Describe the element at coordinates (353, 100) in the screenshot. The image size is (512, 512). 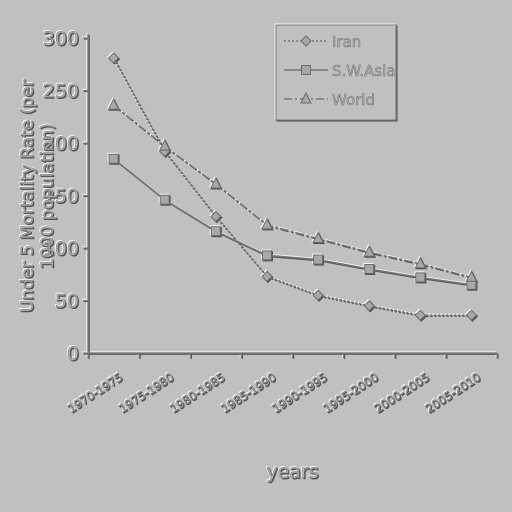
I see `legend-label-world: World` at that location.